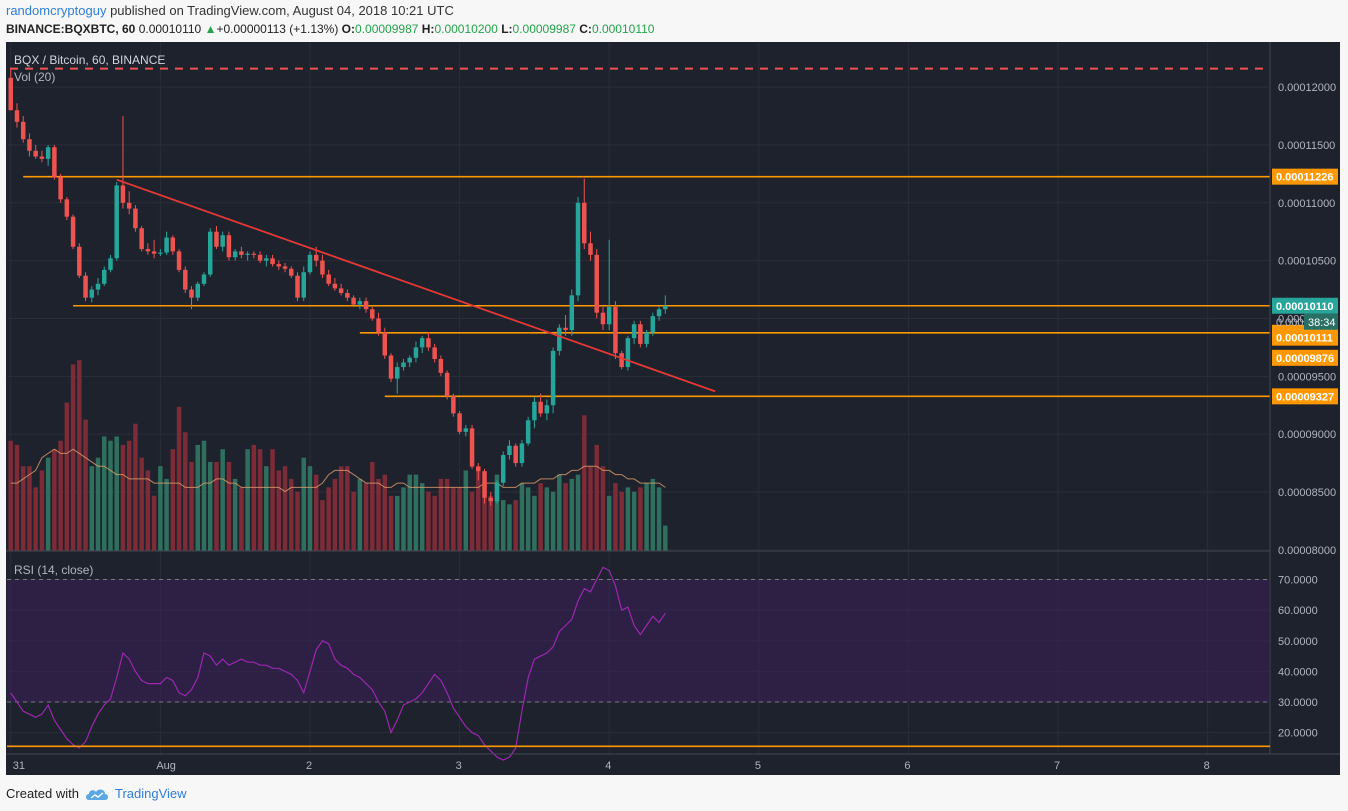 The image size is (1348, 811). I want to click on time-tick-label: Aug, so click(166, 766).